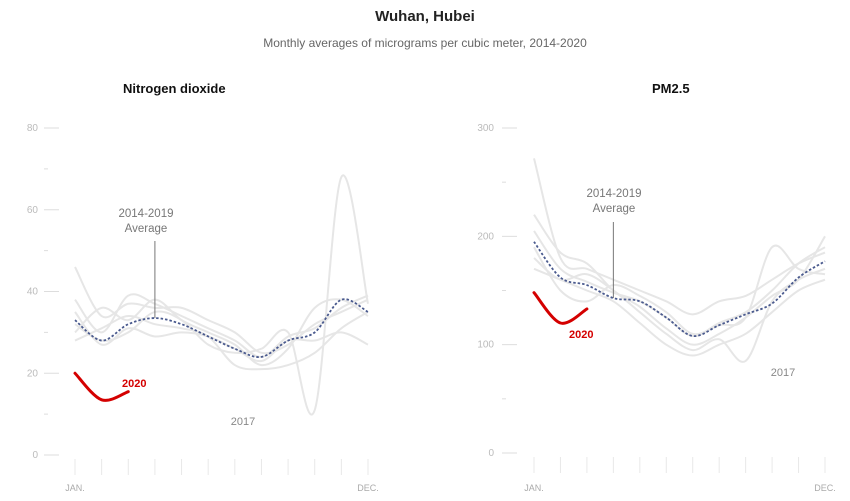 This screenshot has width=850, height=501. I want to click on no2-2020-label: 2020, so click(134, 384).